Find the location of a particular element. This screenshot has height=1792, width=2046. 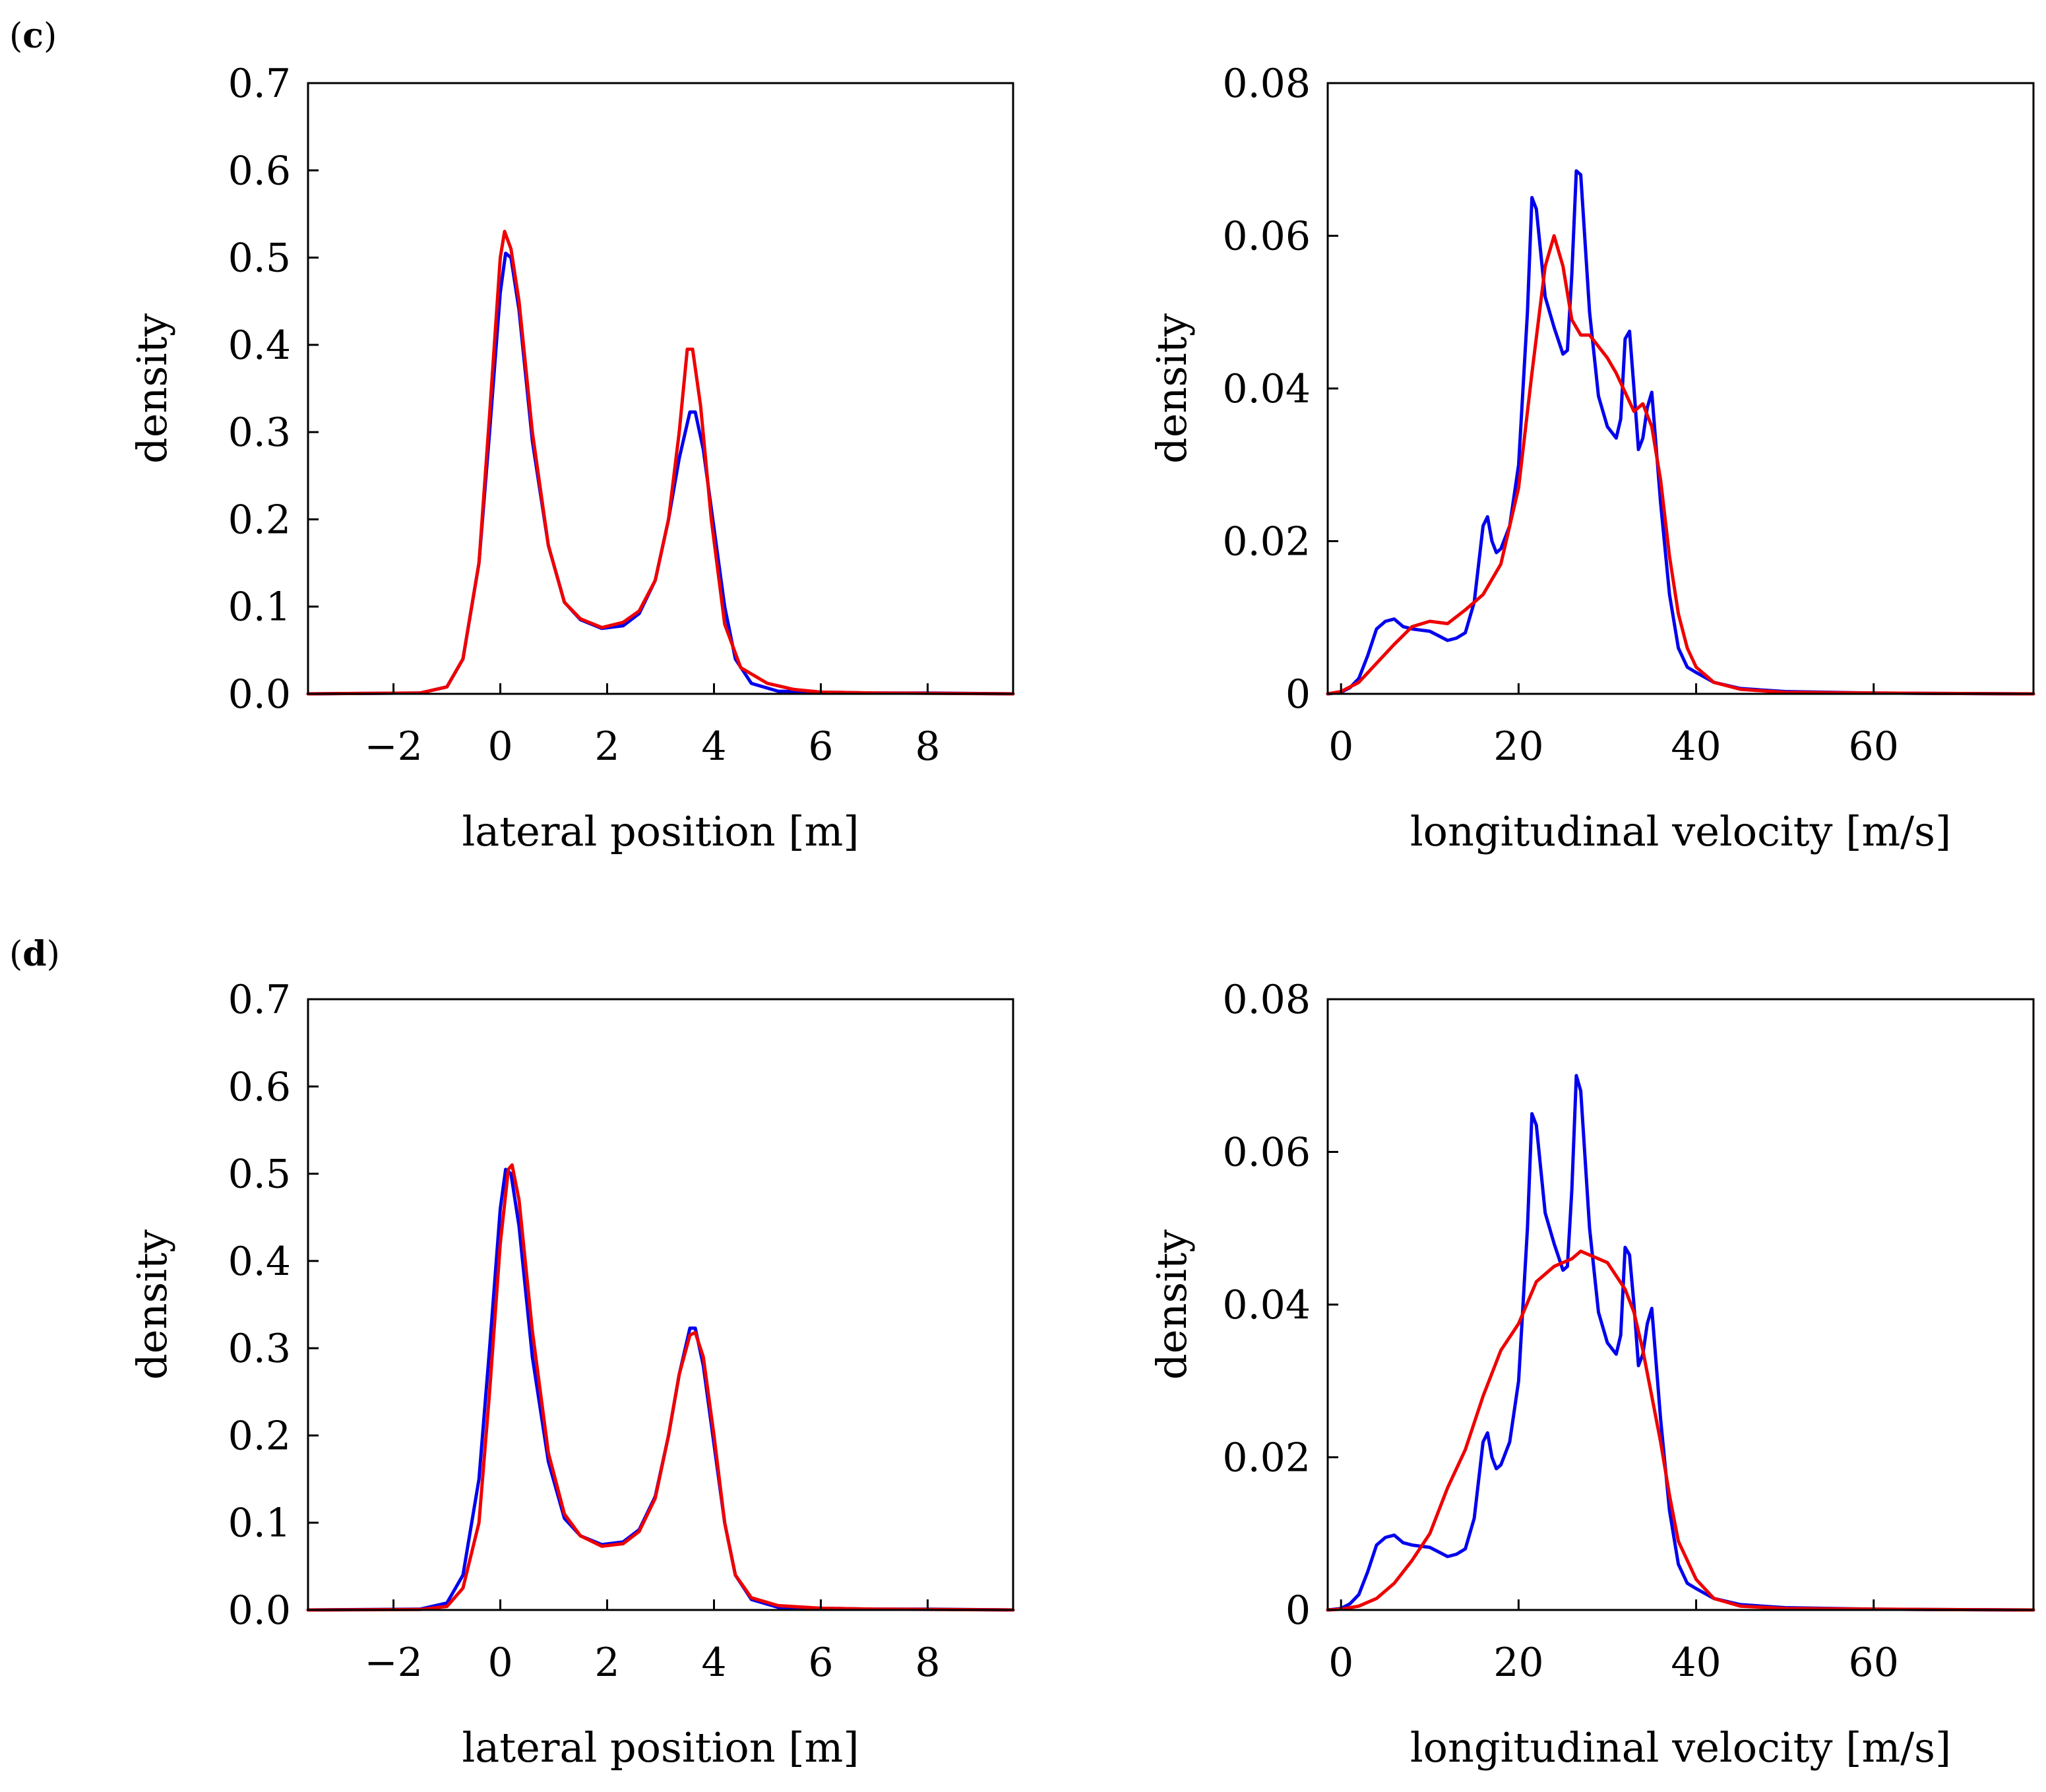

panel-label-c-close: ) is located at coordinates (50, 36).